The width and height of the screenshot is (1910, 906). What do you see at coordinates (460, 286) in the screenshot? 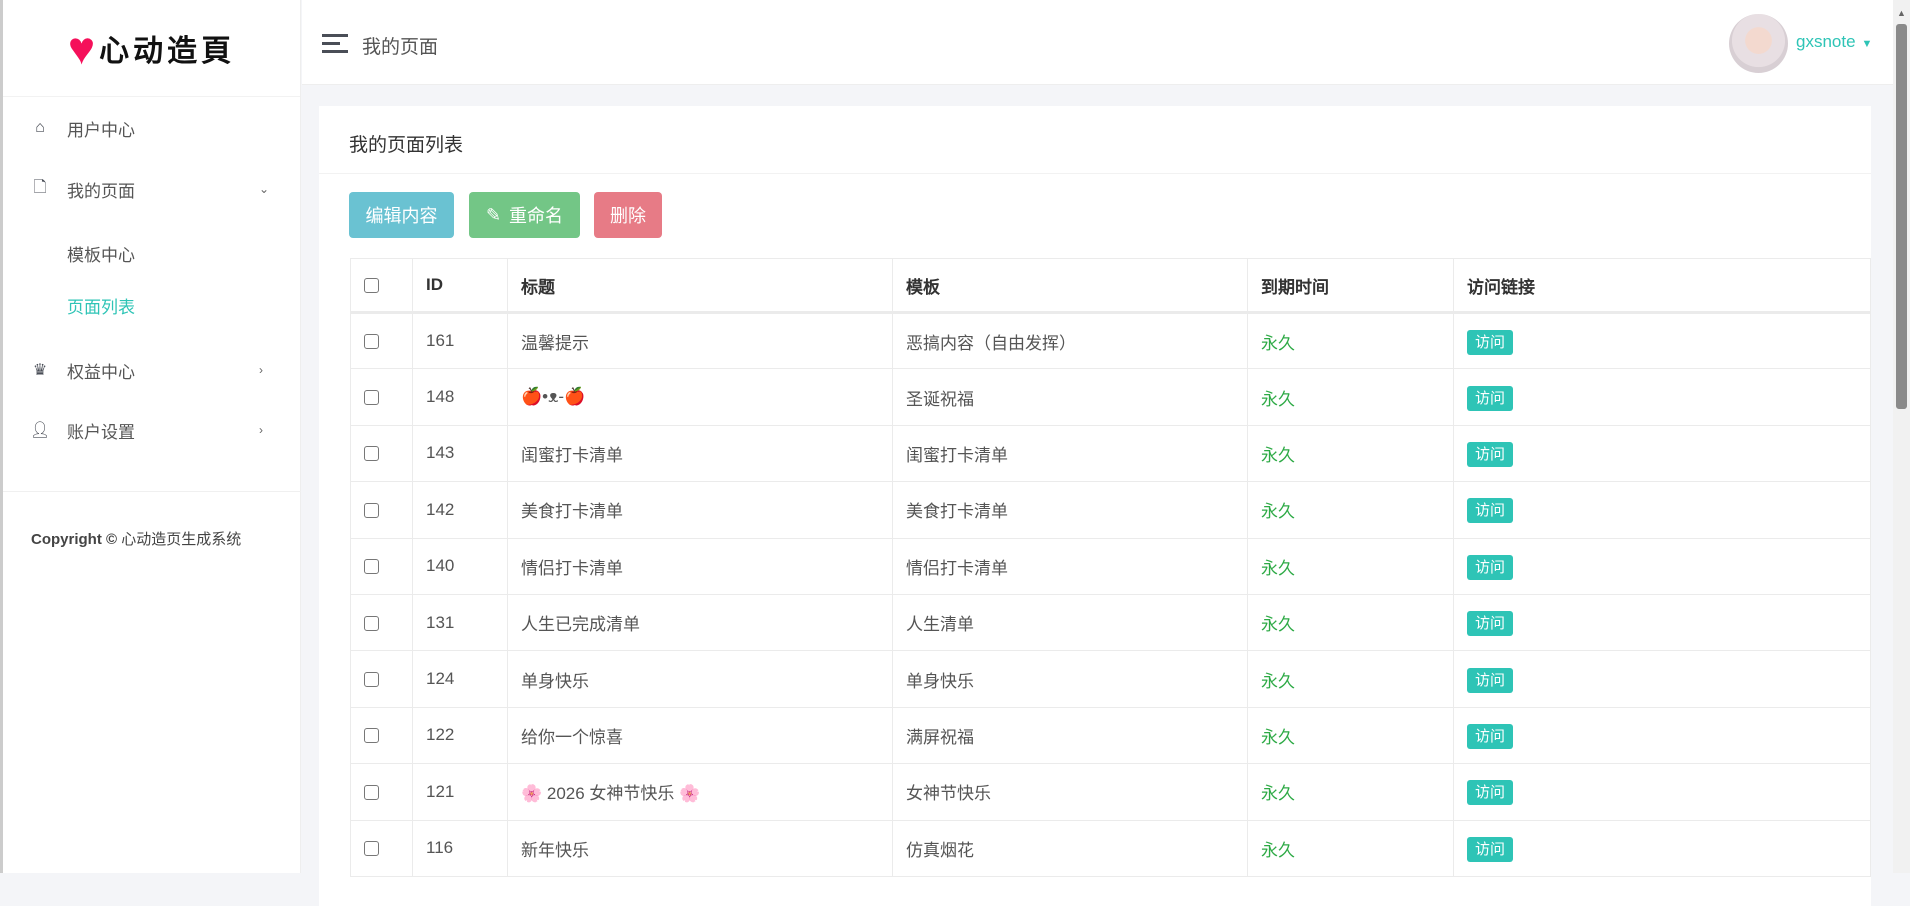
I see `column-header: ID` at bounding box center [460, 286].